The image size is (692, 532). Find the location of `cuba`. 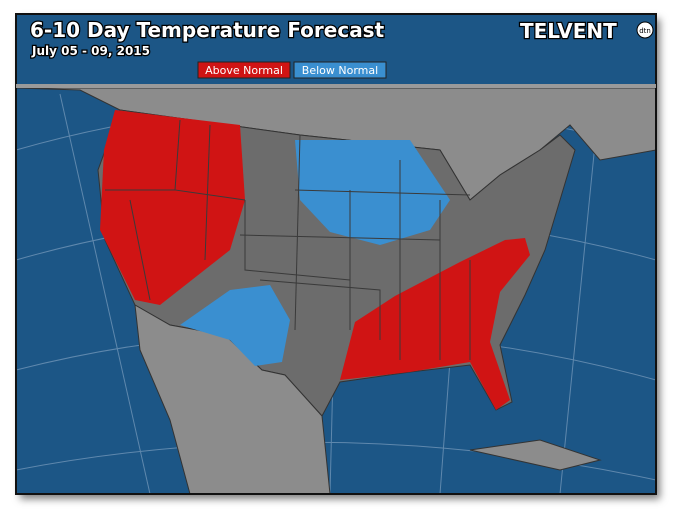

cuba is located at coordinates (535, 455).